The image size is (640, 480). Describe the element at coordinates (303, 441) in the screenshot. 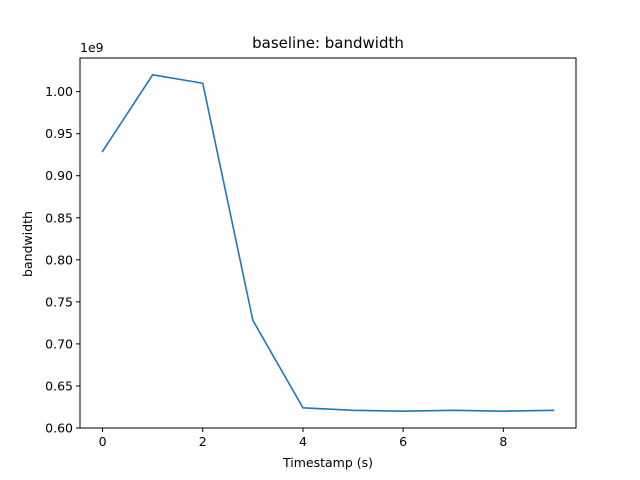

I see `x-tick-label: 4` at that location.